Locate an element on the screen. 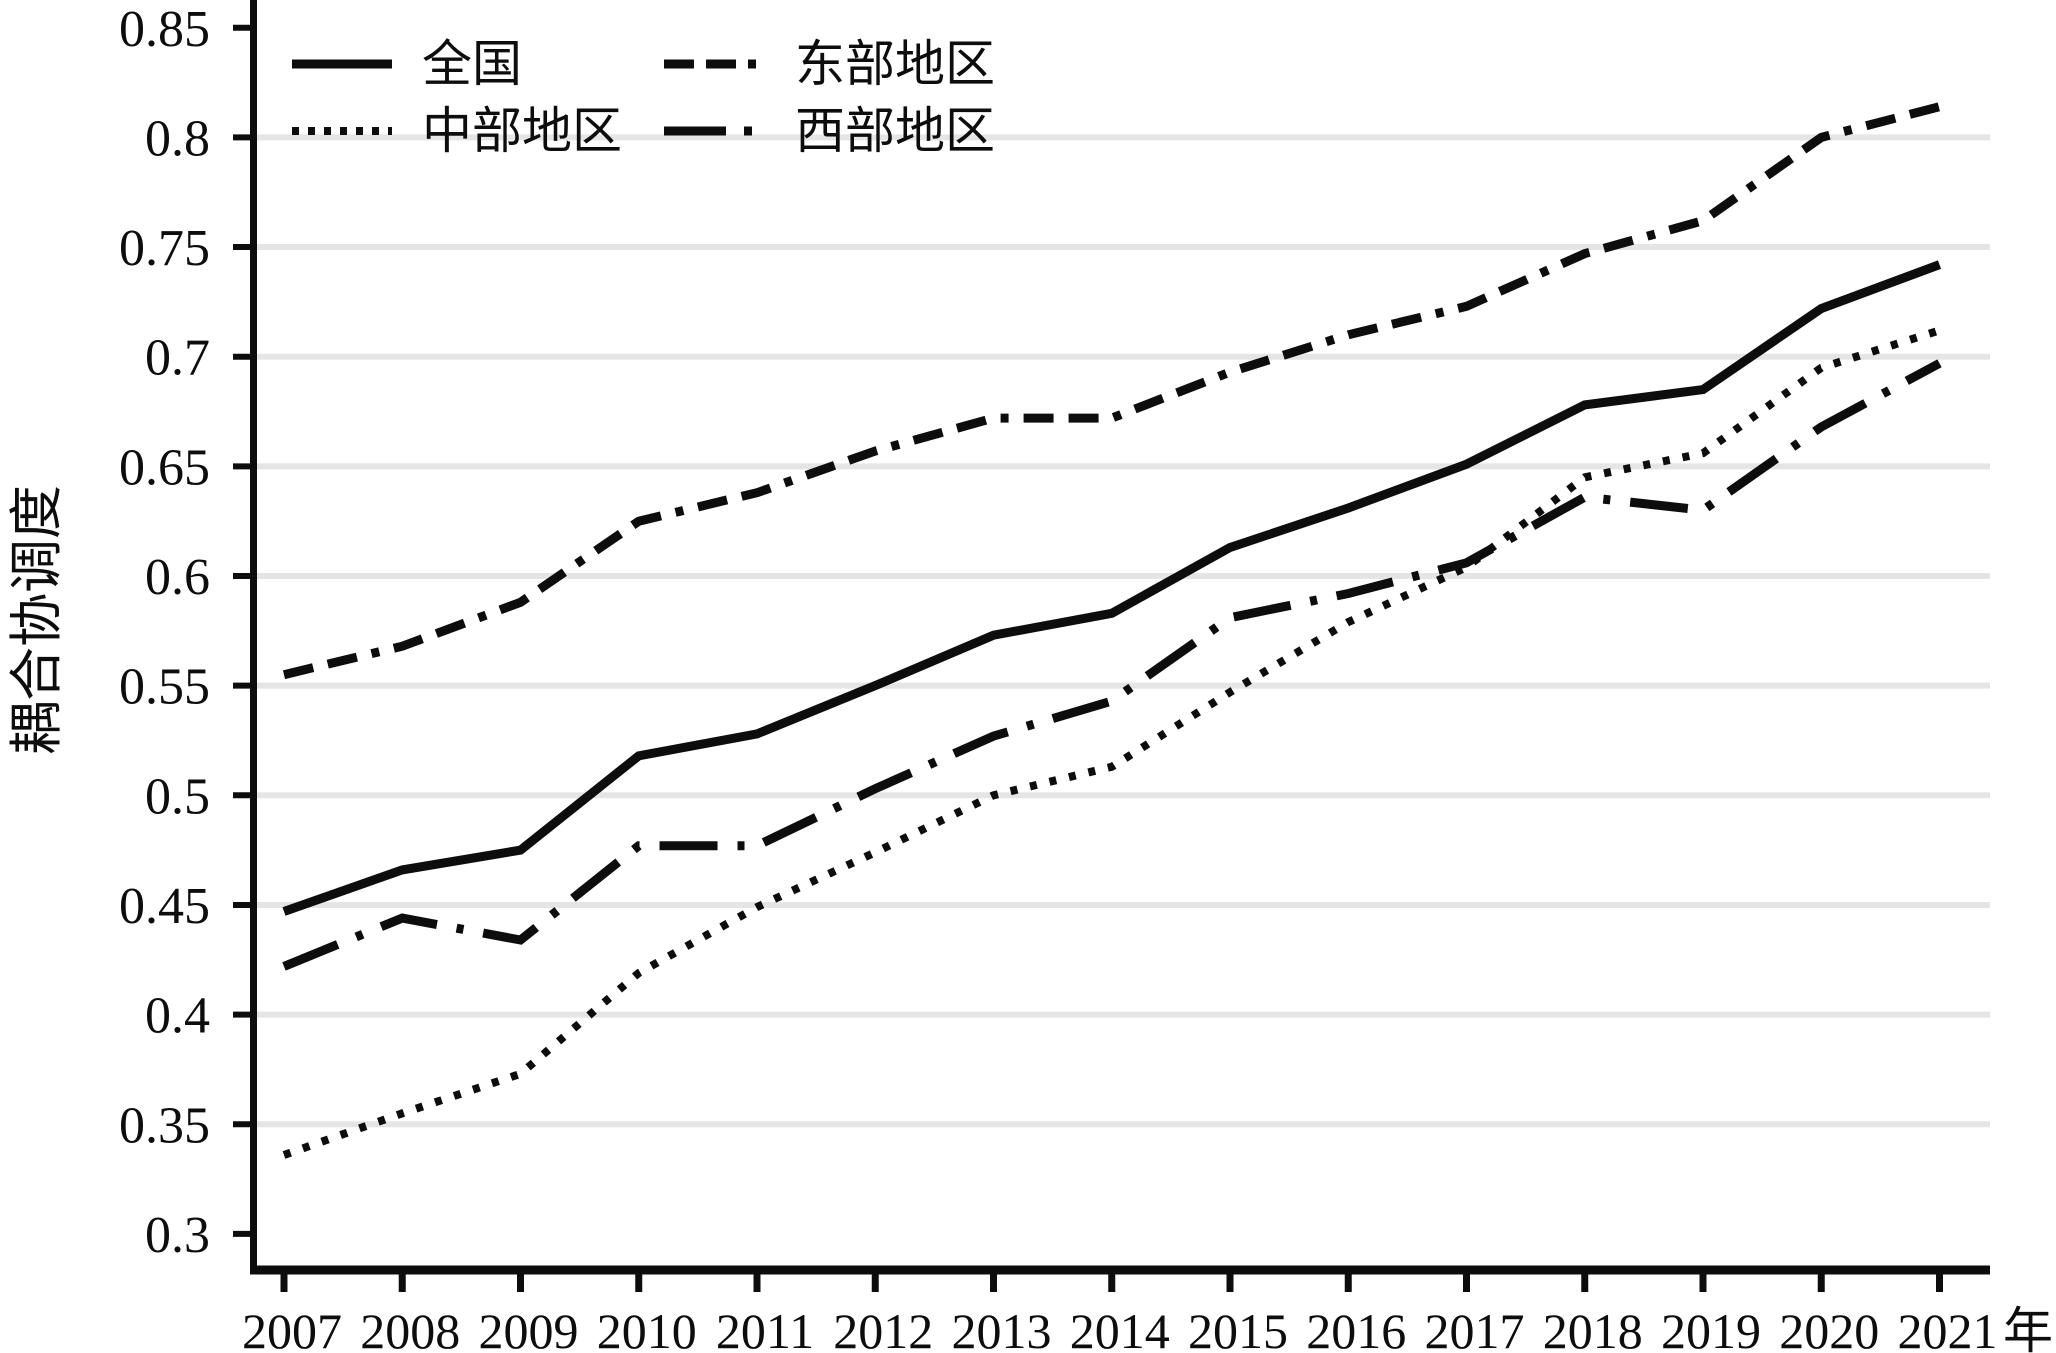 The height and width of the screenshot is (1353, 2056). legend-label-西部地区: 西部地区 is located at coordinates (895, 131).